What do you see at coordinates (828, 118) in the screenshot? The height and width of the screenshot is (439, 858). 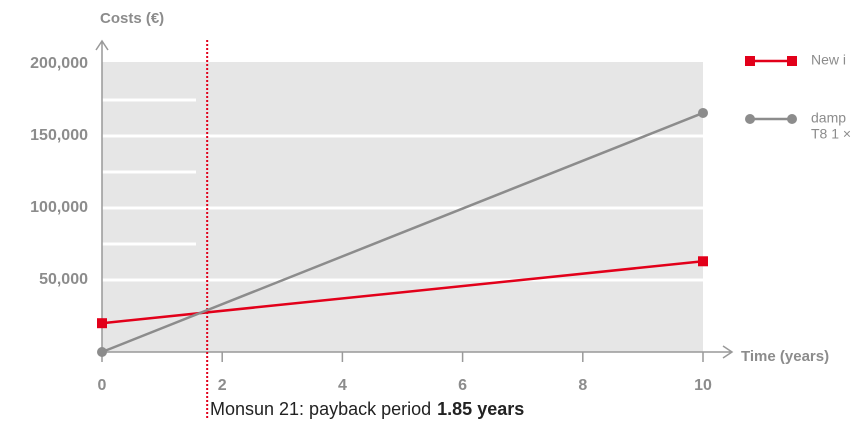 I see `legend-label: damp` at bounding box center [828, 118].